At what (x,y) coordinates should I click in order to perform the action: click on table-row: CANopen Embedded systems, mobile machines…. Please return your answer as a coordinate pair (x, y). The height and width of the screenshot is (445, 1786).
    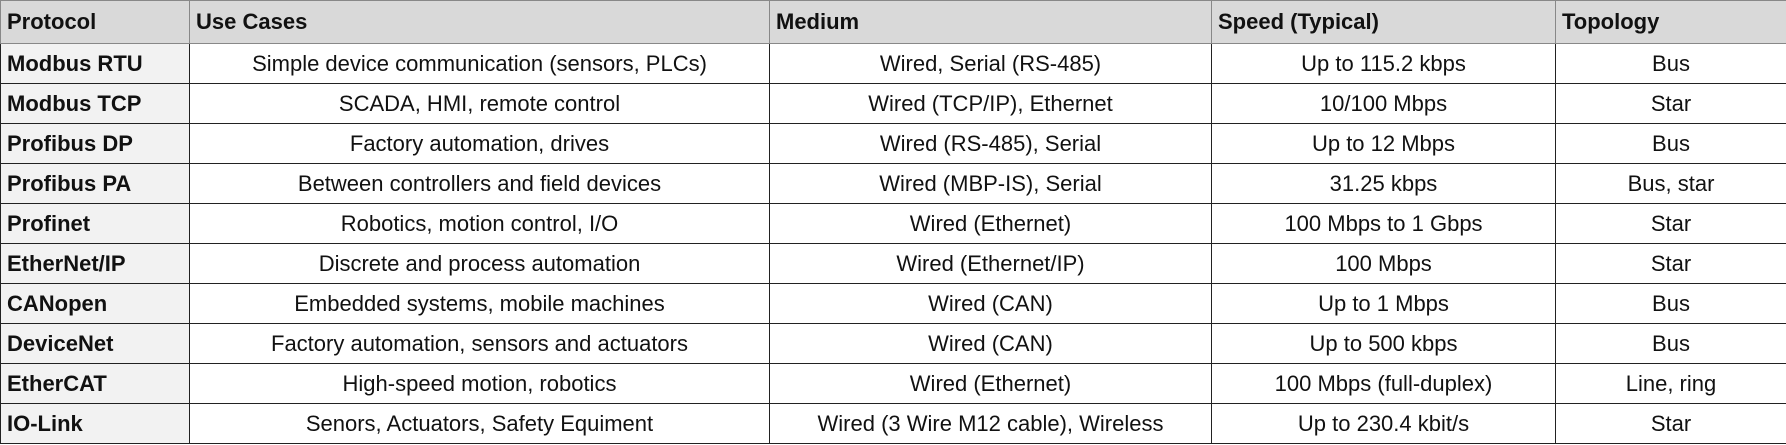
    Looking at the image, I should click on (893, 303).